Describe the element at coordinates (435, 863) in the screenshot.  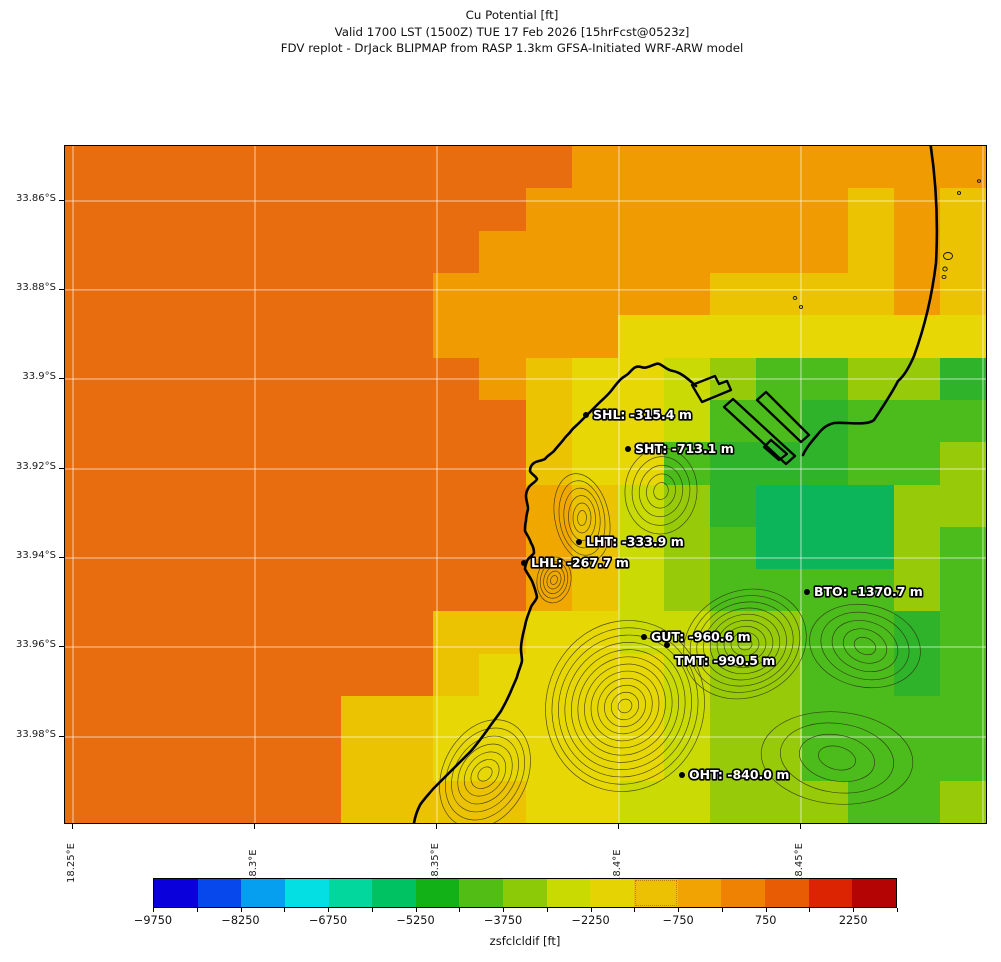
I see `lon-tick-label: 18.35°E` at that location.